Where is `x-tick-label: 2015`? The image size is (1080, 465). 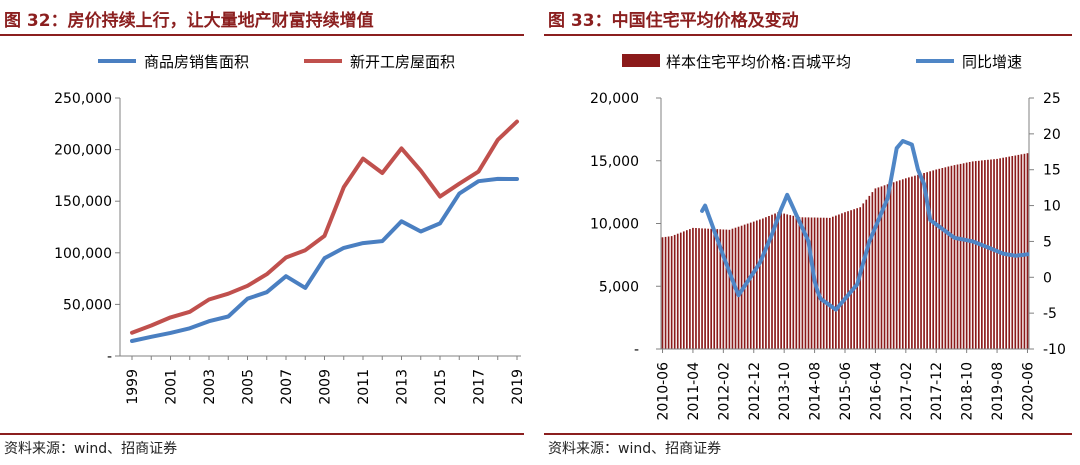 x-tick-label: 2015 is located at coordinates (441, 387).